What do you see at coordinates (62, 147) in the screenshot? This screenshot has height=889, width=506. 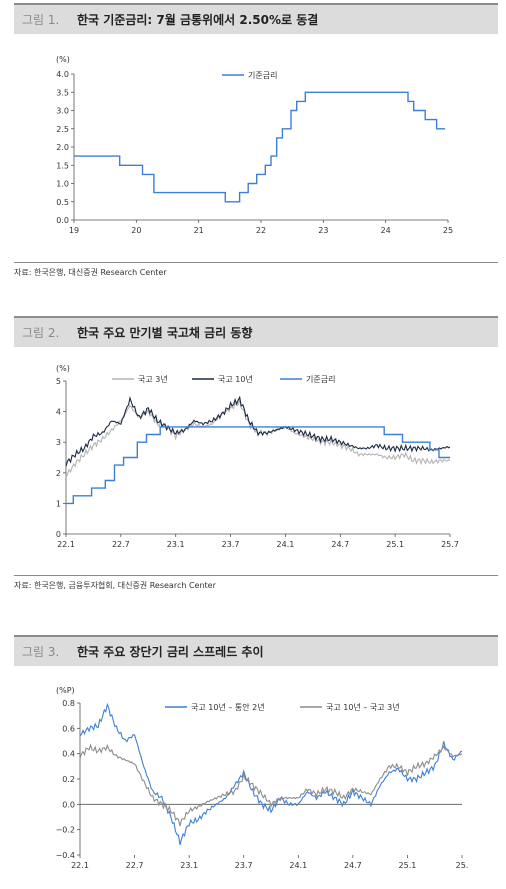 I see `y-tick-label: 2.0` at bounding box center [62, 147].